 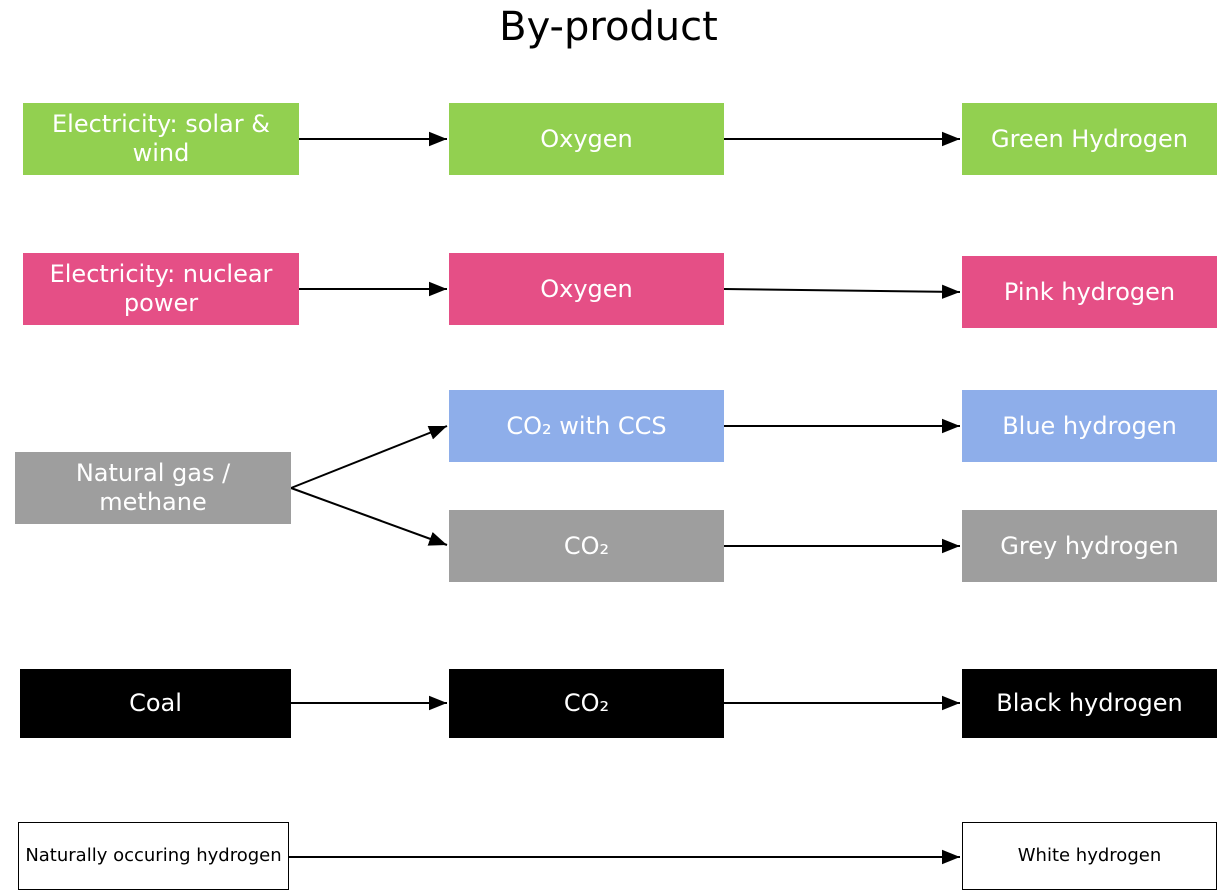 I want to click on hydrogen-box: Black hydrogen, so click(x=1089, y=703).